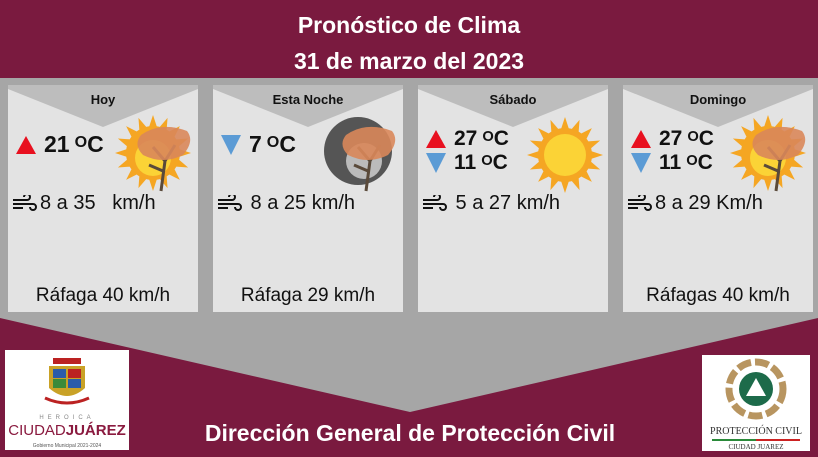 This screenshot has width=818, height=457. I want to click on page-title: Pronóstico de Clima, so click(409, 25).